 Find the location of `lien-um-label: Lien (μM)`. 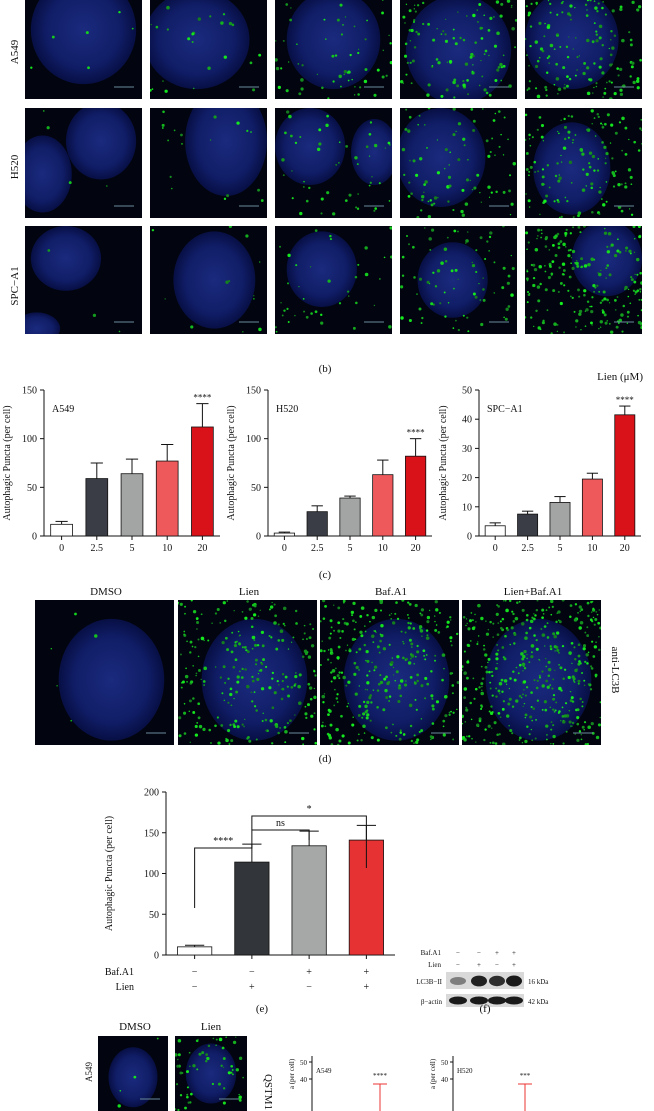

lien-um-label: Lien (μM) is located at coordinates (620, 377).